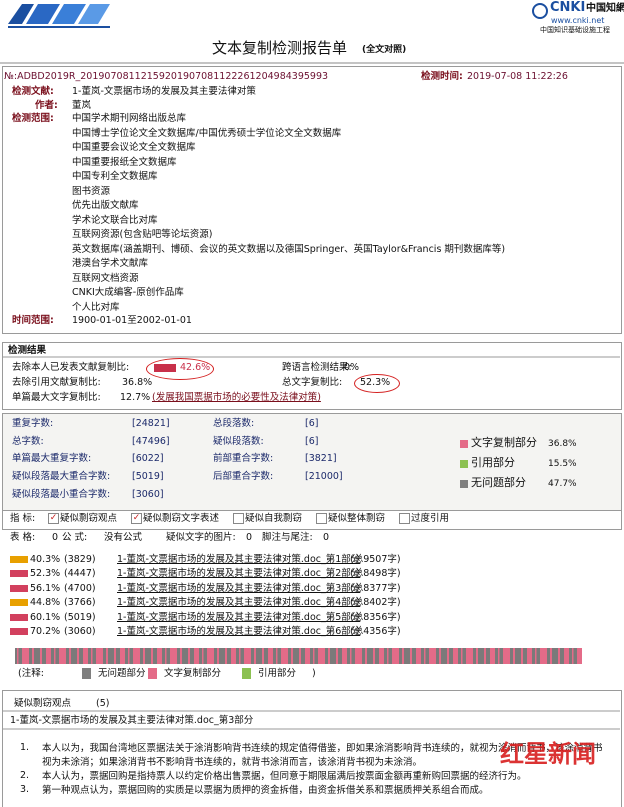 The width and height of the screenshot is (624, 807). What do you see at coordinates (148, 494) in the screenshot?
I see `stat-value: [3060]` at bounding box center [148, 494].